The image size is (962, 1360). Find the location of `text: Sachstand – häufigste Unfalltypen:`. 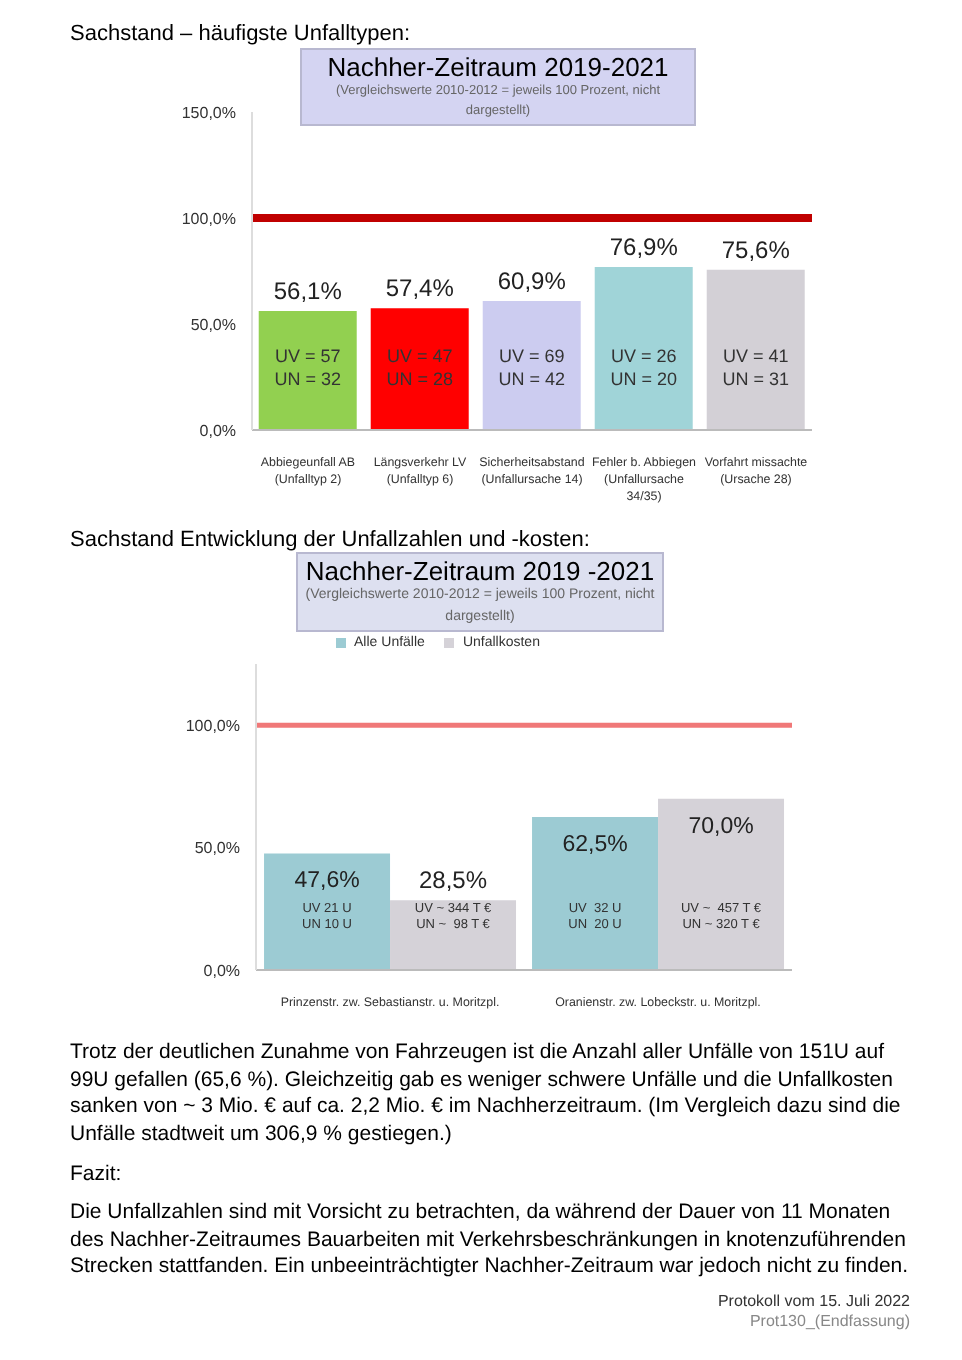

text: Sachstand – häufigste Unfalltypen: is located at coordinates (240, 34).